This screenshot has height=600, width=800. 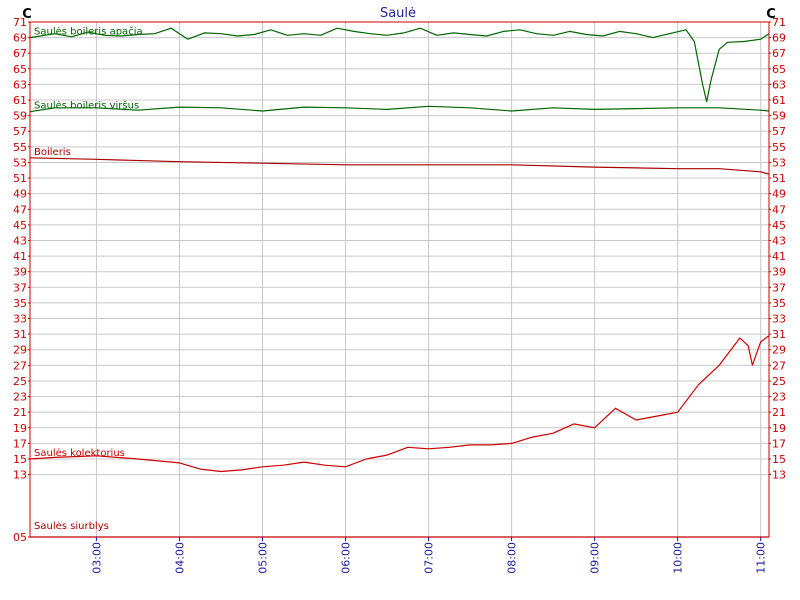 I want to click on y-tick-label-left: 31, so click(x=20, y=334).